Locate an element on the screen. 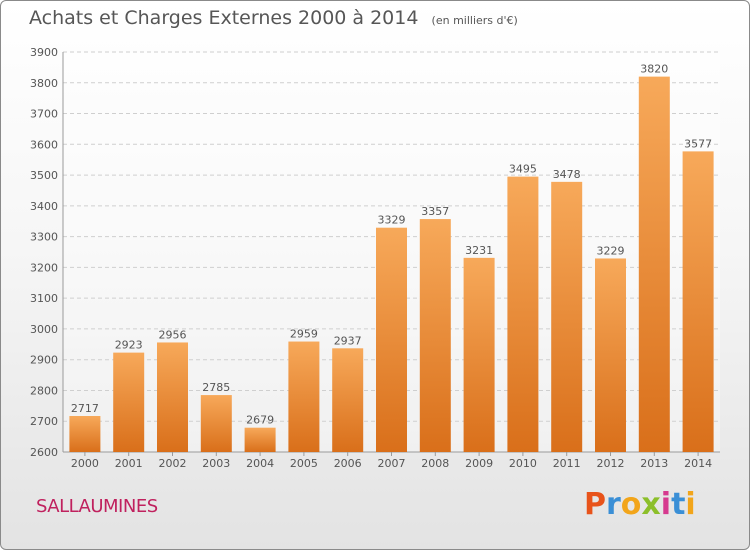 This screenshot has height=550, width=750. y-tick-label: 3500 is located at coordinates (44, 175).